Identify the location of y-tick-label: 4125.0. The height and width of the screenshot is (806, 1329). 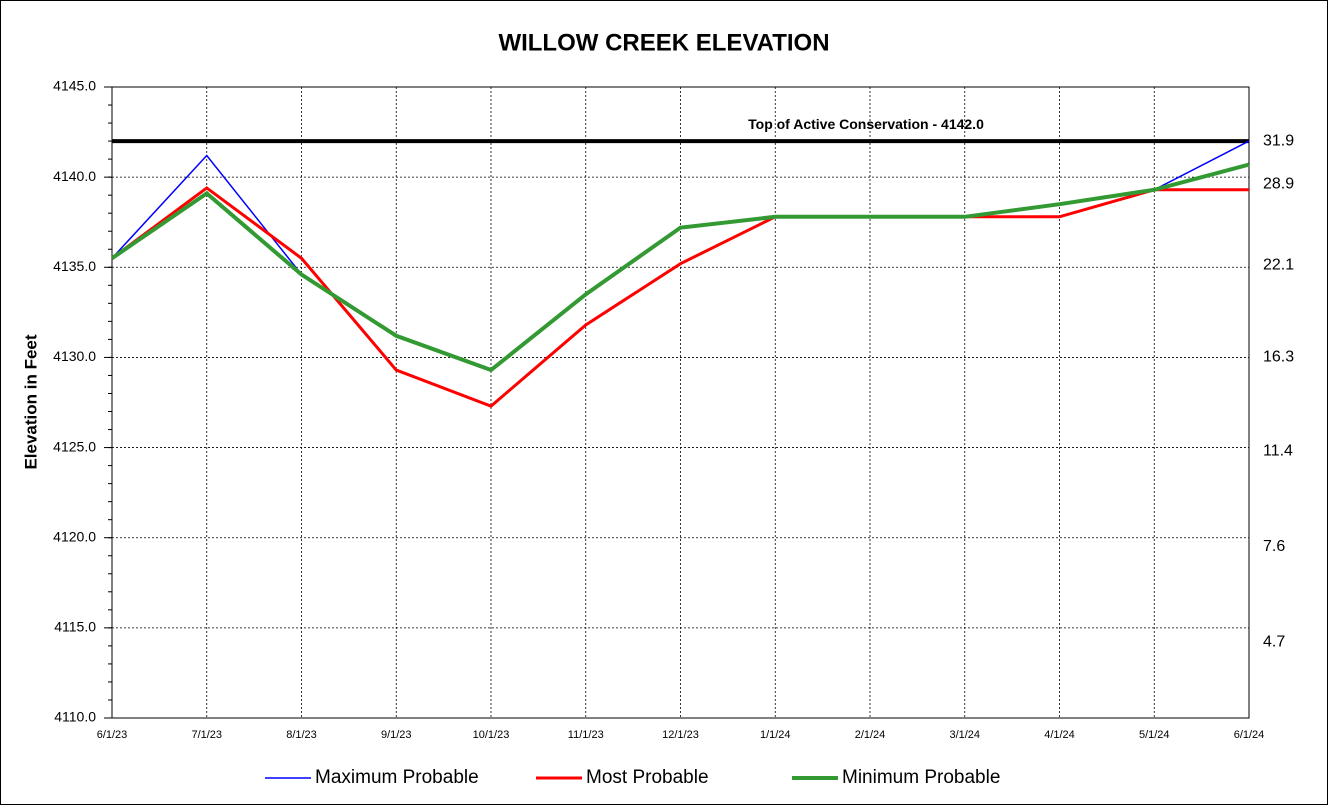
(74, 446).